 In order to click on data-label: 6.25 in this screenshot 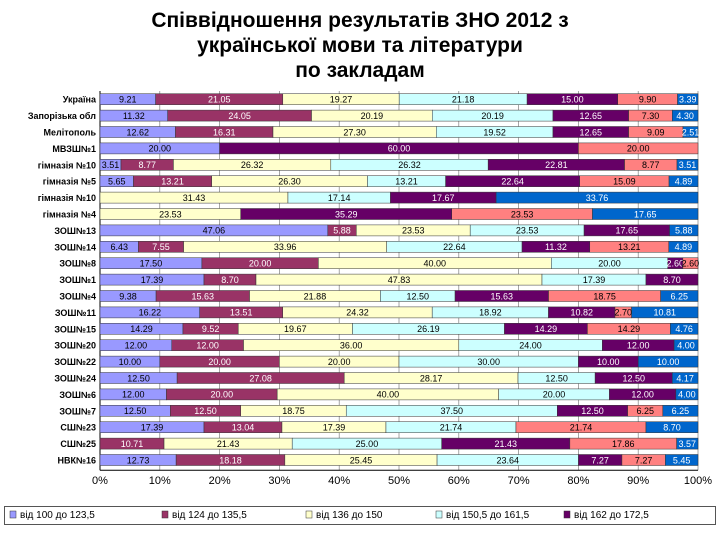, I will do `click(645, 411)`.